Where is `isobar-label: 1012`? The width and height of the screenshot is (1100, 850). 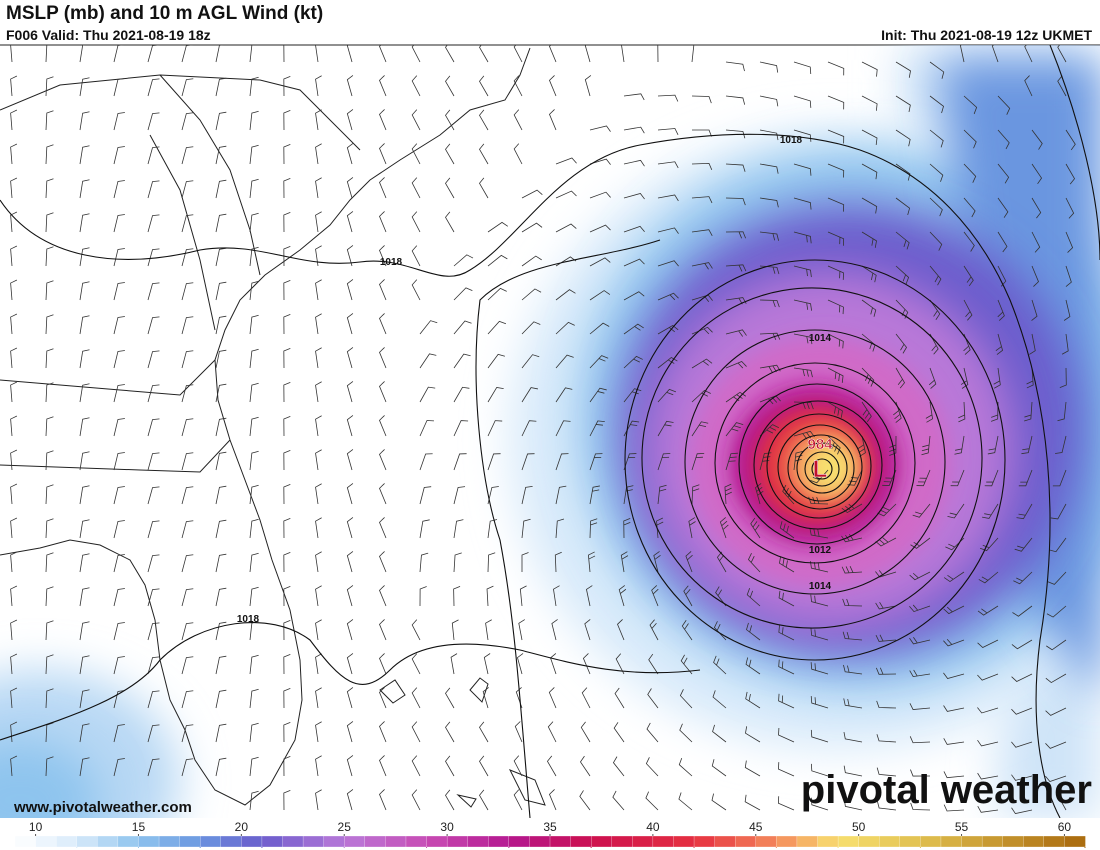
isobar-label: 1012 is located at coordinates (820, 550).